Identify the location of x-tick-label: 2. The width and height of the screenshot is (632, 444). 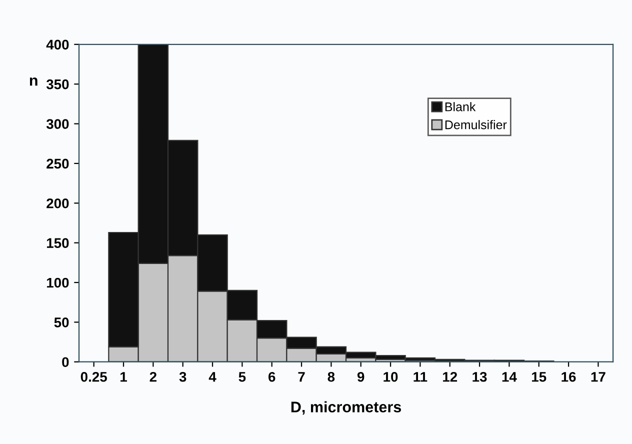
(153, 377).